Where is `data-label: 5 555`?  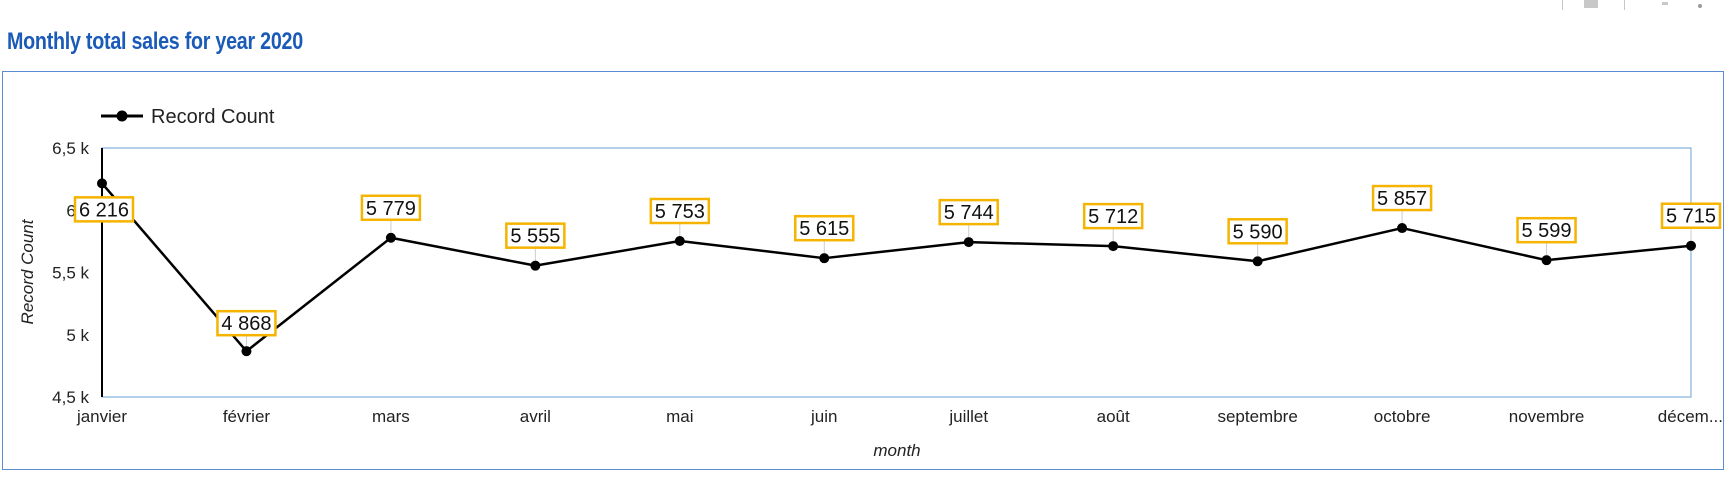
data-label: 5 555 is located at coordinates (535, 241).